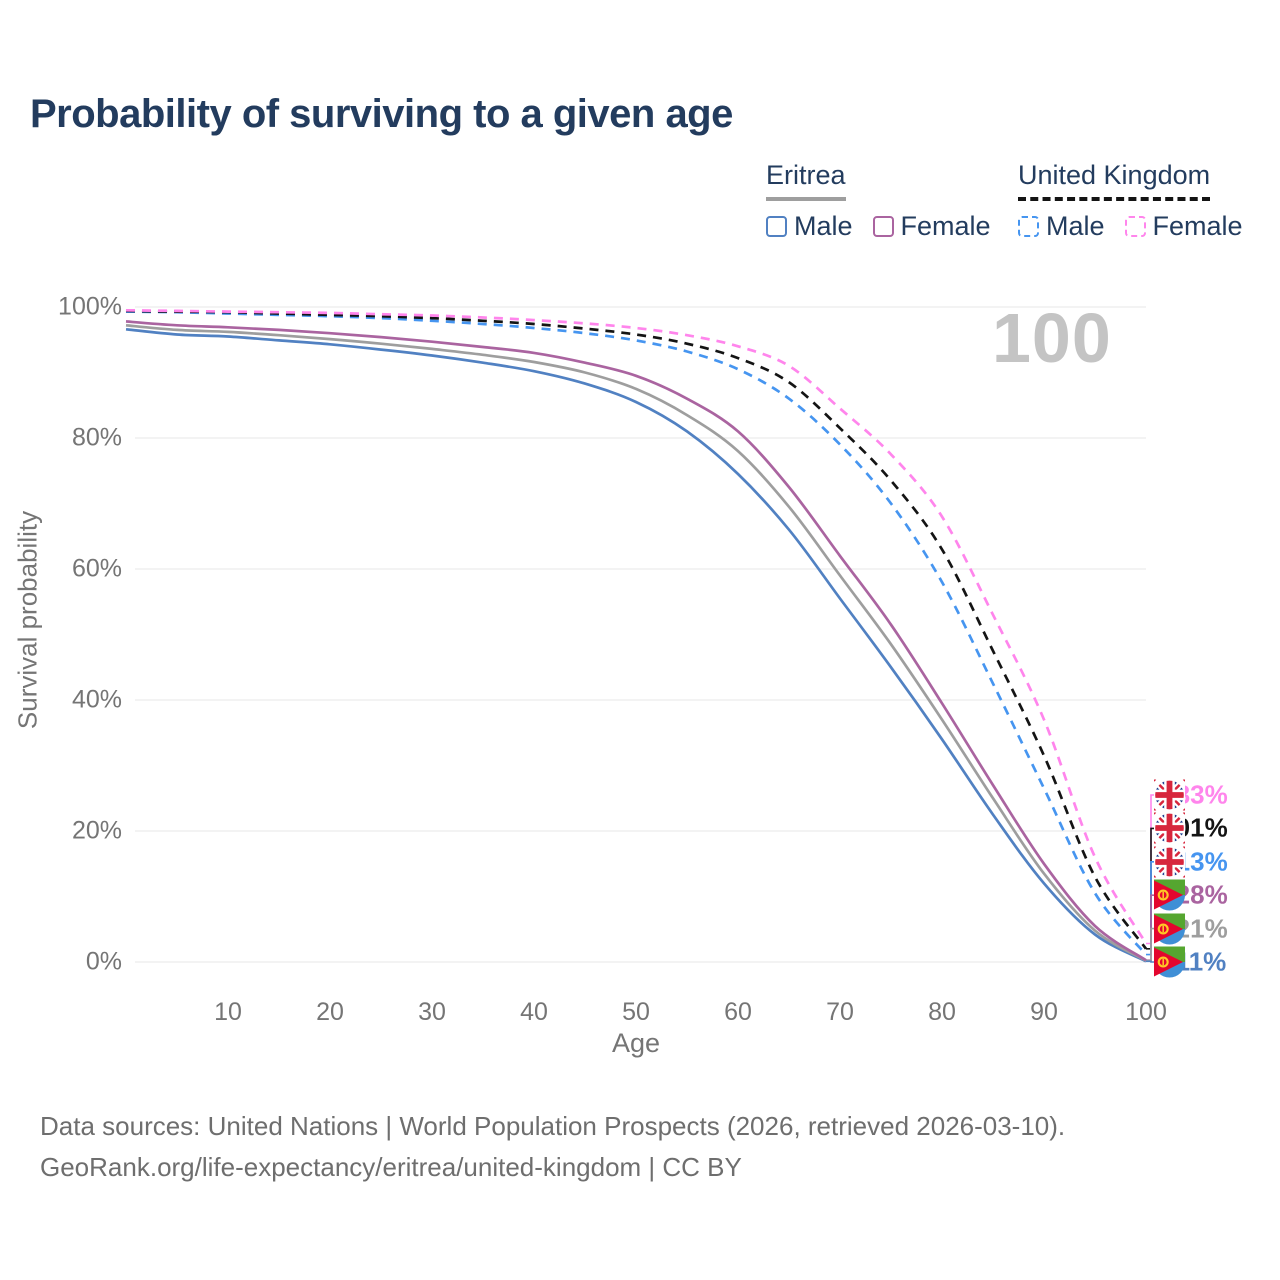 This screenshot has height=1280, width=1280. What do you see at coordinates (1190, 962) in the screenshot?
I see `end-label-eritrea-male: 0.11%` at bounding box center [1190, 962].